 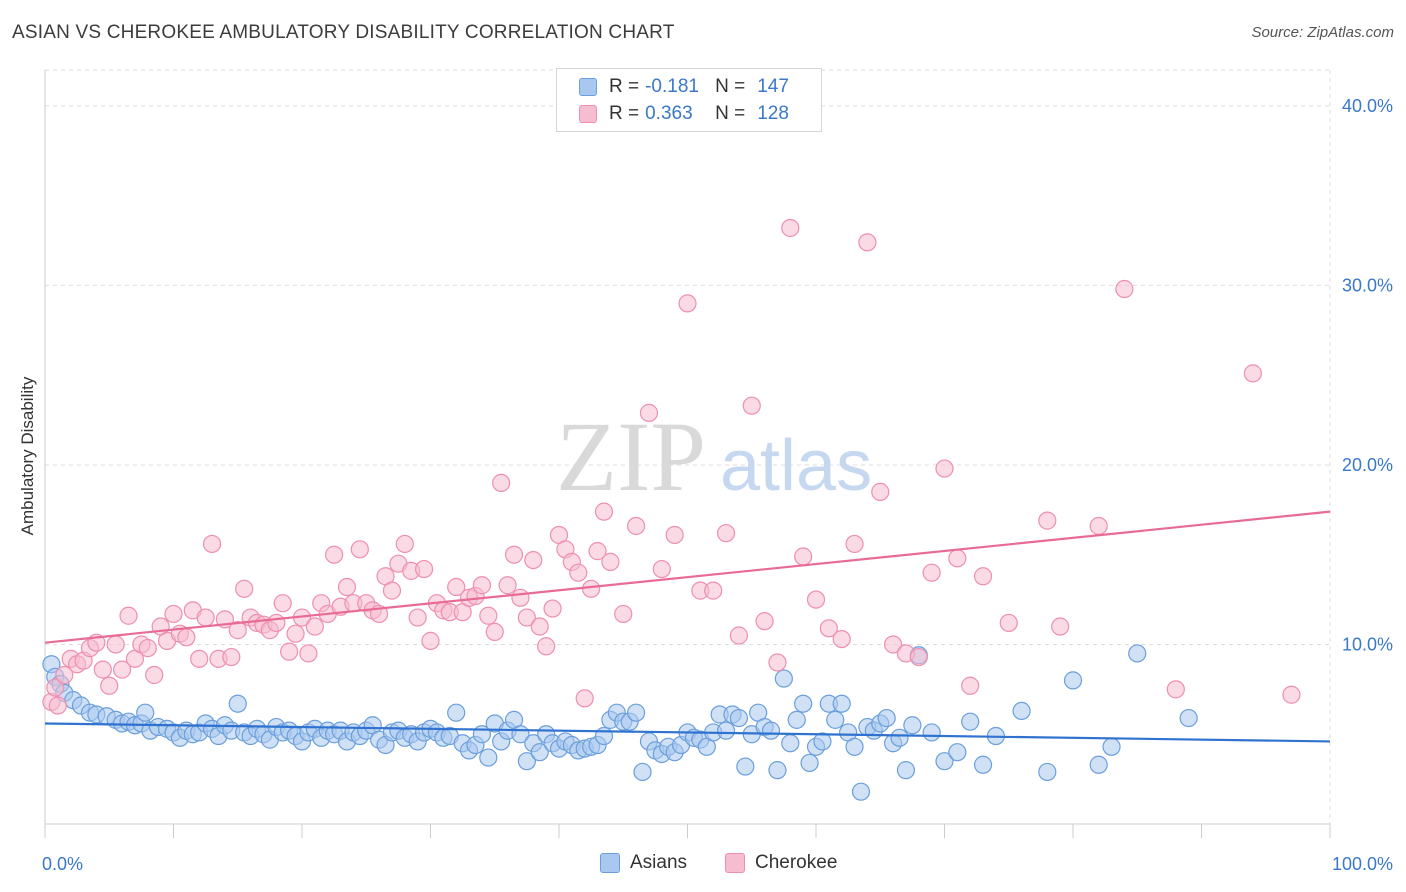 I want to click on asian-points, so click(x=620, y=722).